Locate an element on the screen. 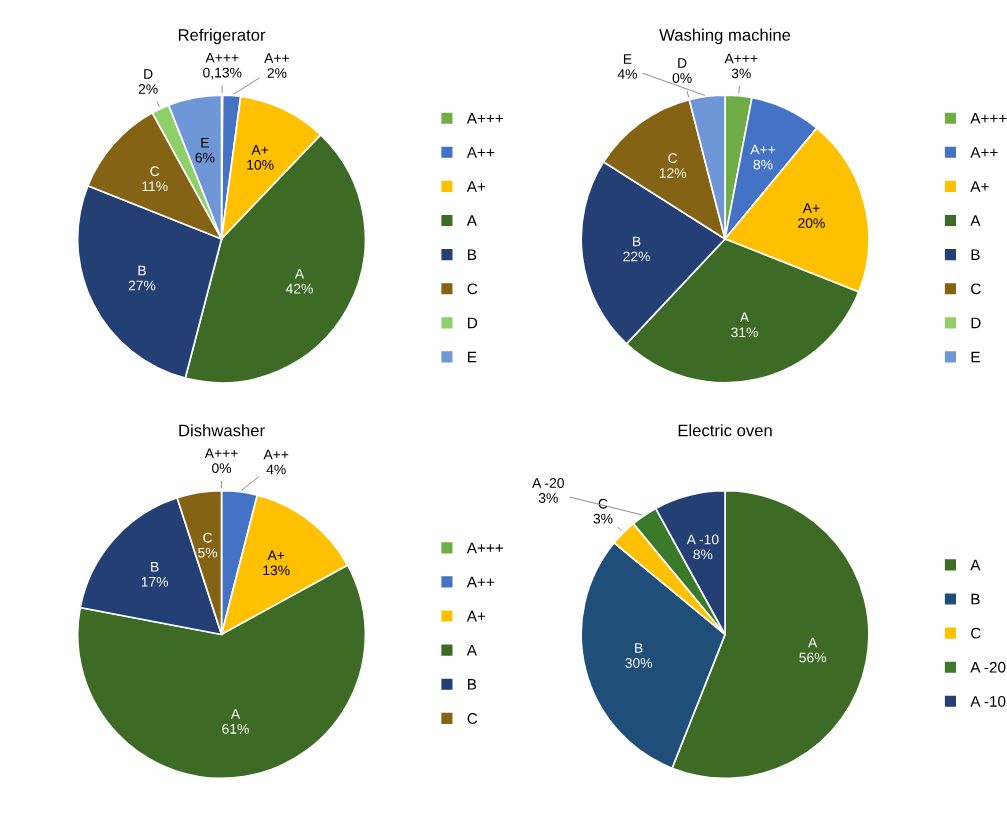  data-label: 0,13% is located at coordinates (222, 73).